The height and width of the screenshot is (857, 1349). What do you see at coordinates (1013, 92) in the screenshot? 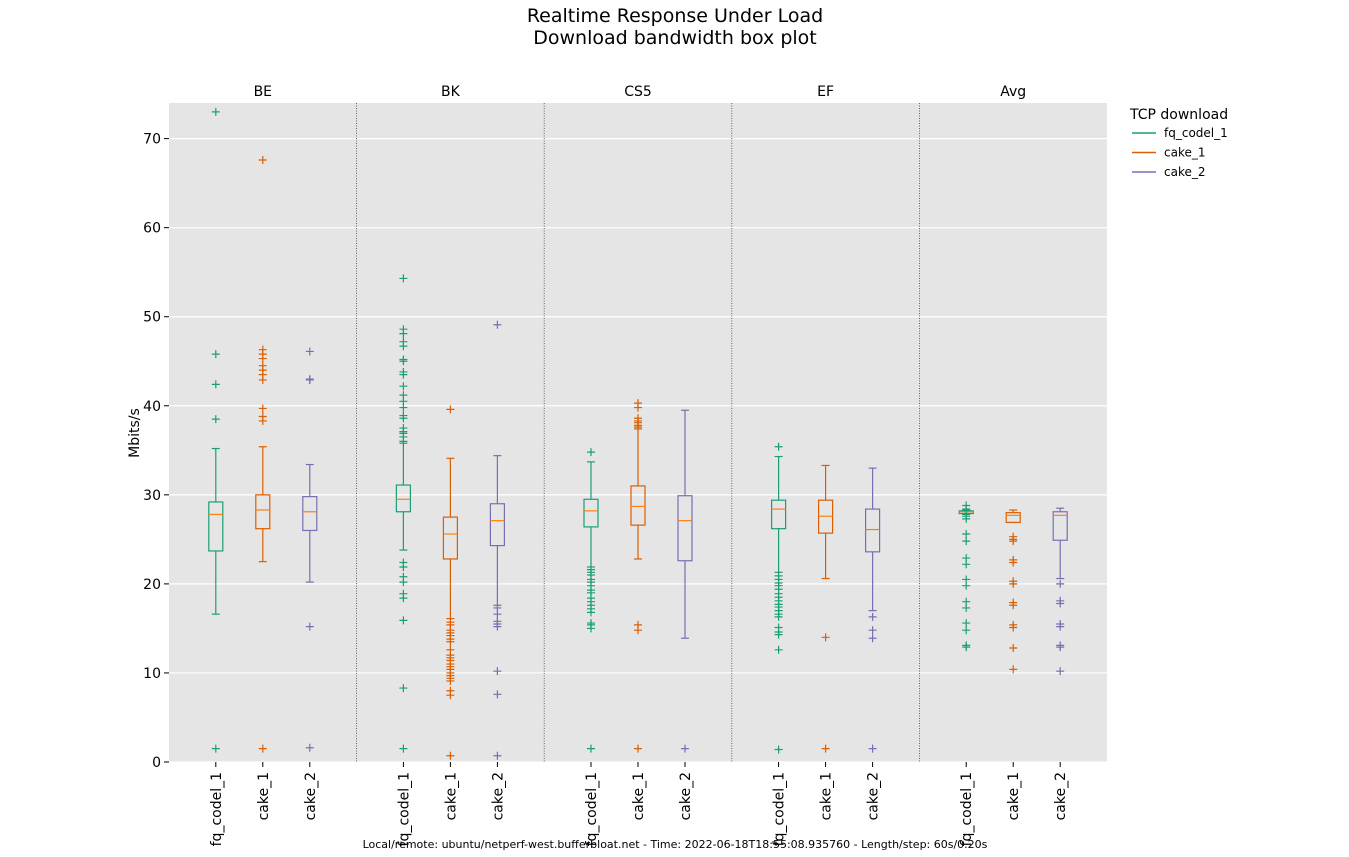
I see `group-label-avg: Avg` at bounding box center [1013, 92].